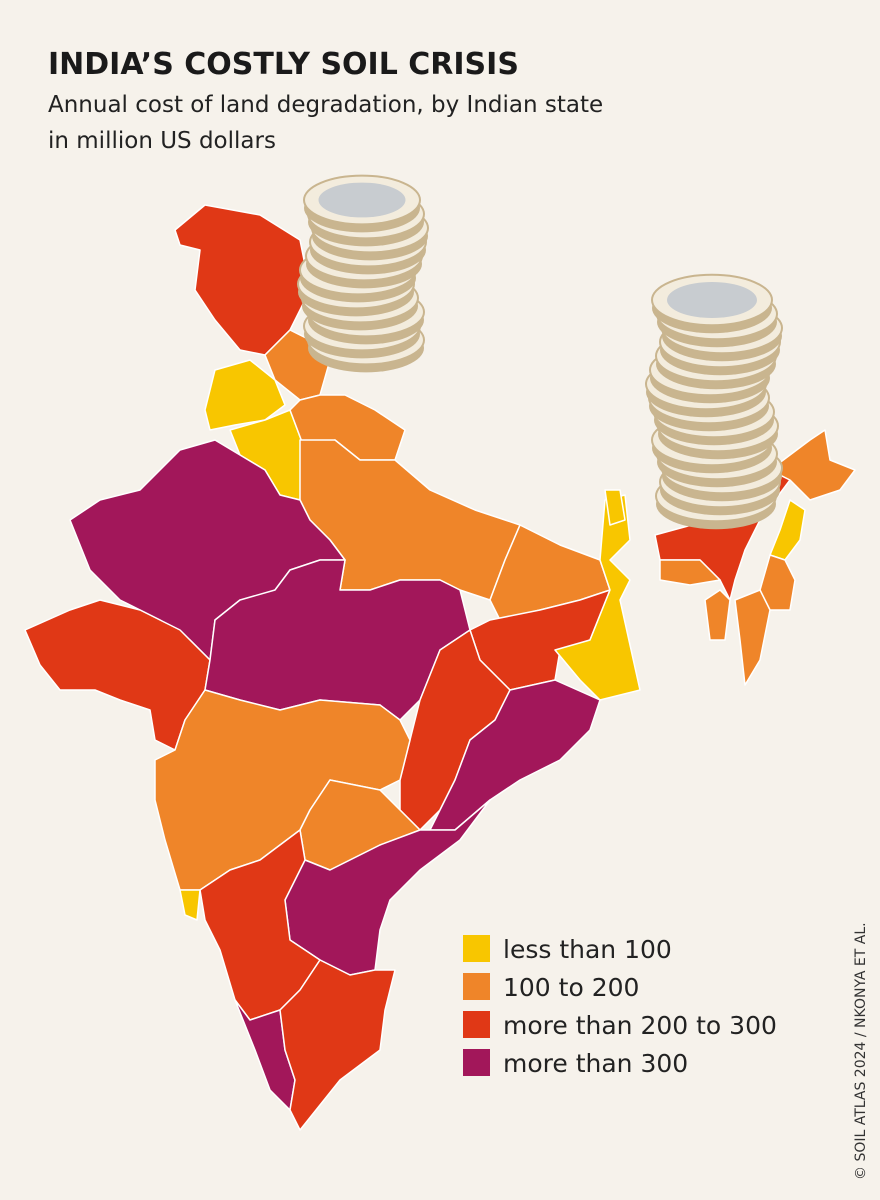 Image resolution: width=880 pixels, height=1200 pixels. I want to click on legend-label: more than 200 to 300, so click(640, 1025).